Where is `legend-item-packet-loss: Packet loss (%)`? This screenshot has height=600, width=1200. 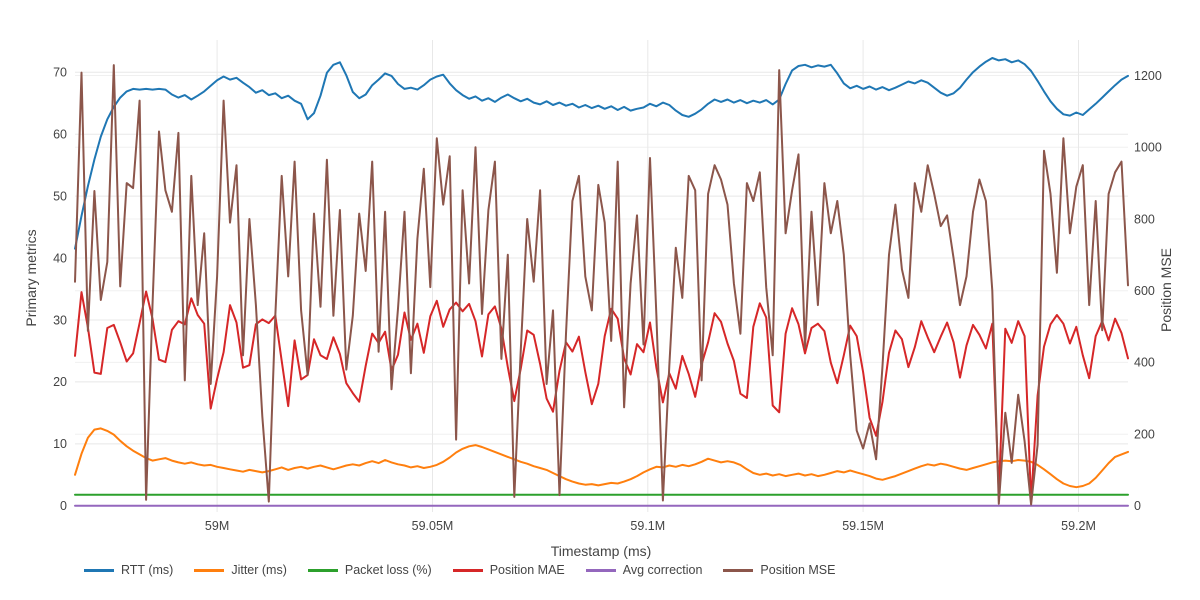 legend-item-packet-loss: Packet loss (%) is located at coordinates (369, 570).